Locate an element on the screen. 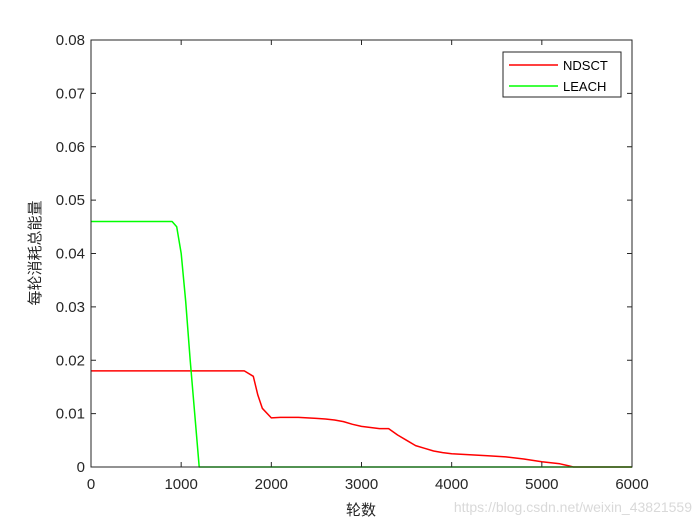 This screenshot has height=525, width=700. legend-label-ndsct: NDSCT is located at coordinates (585, 65).